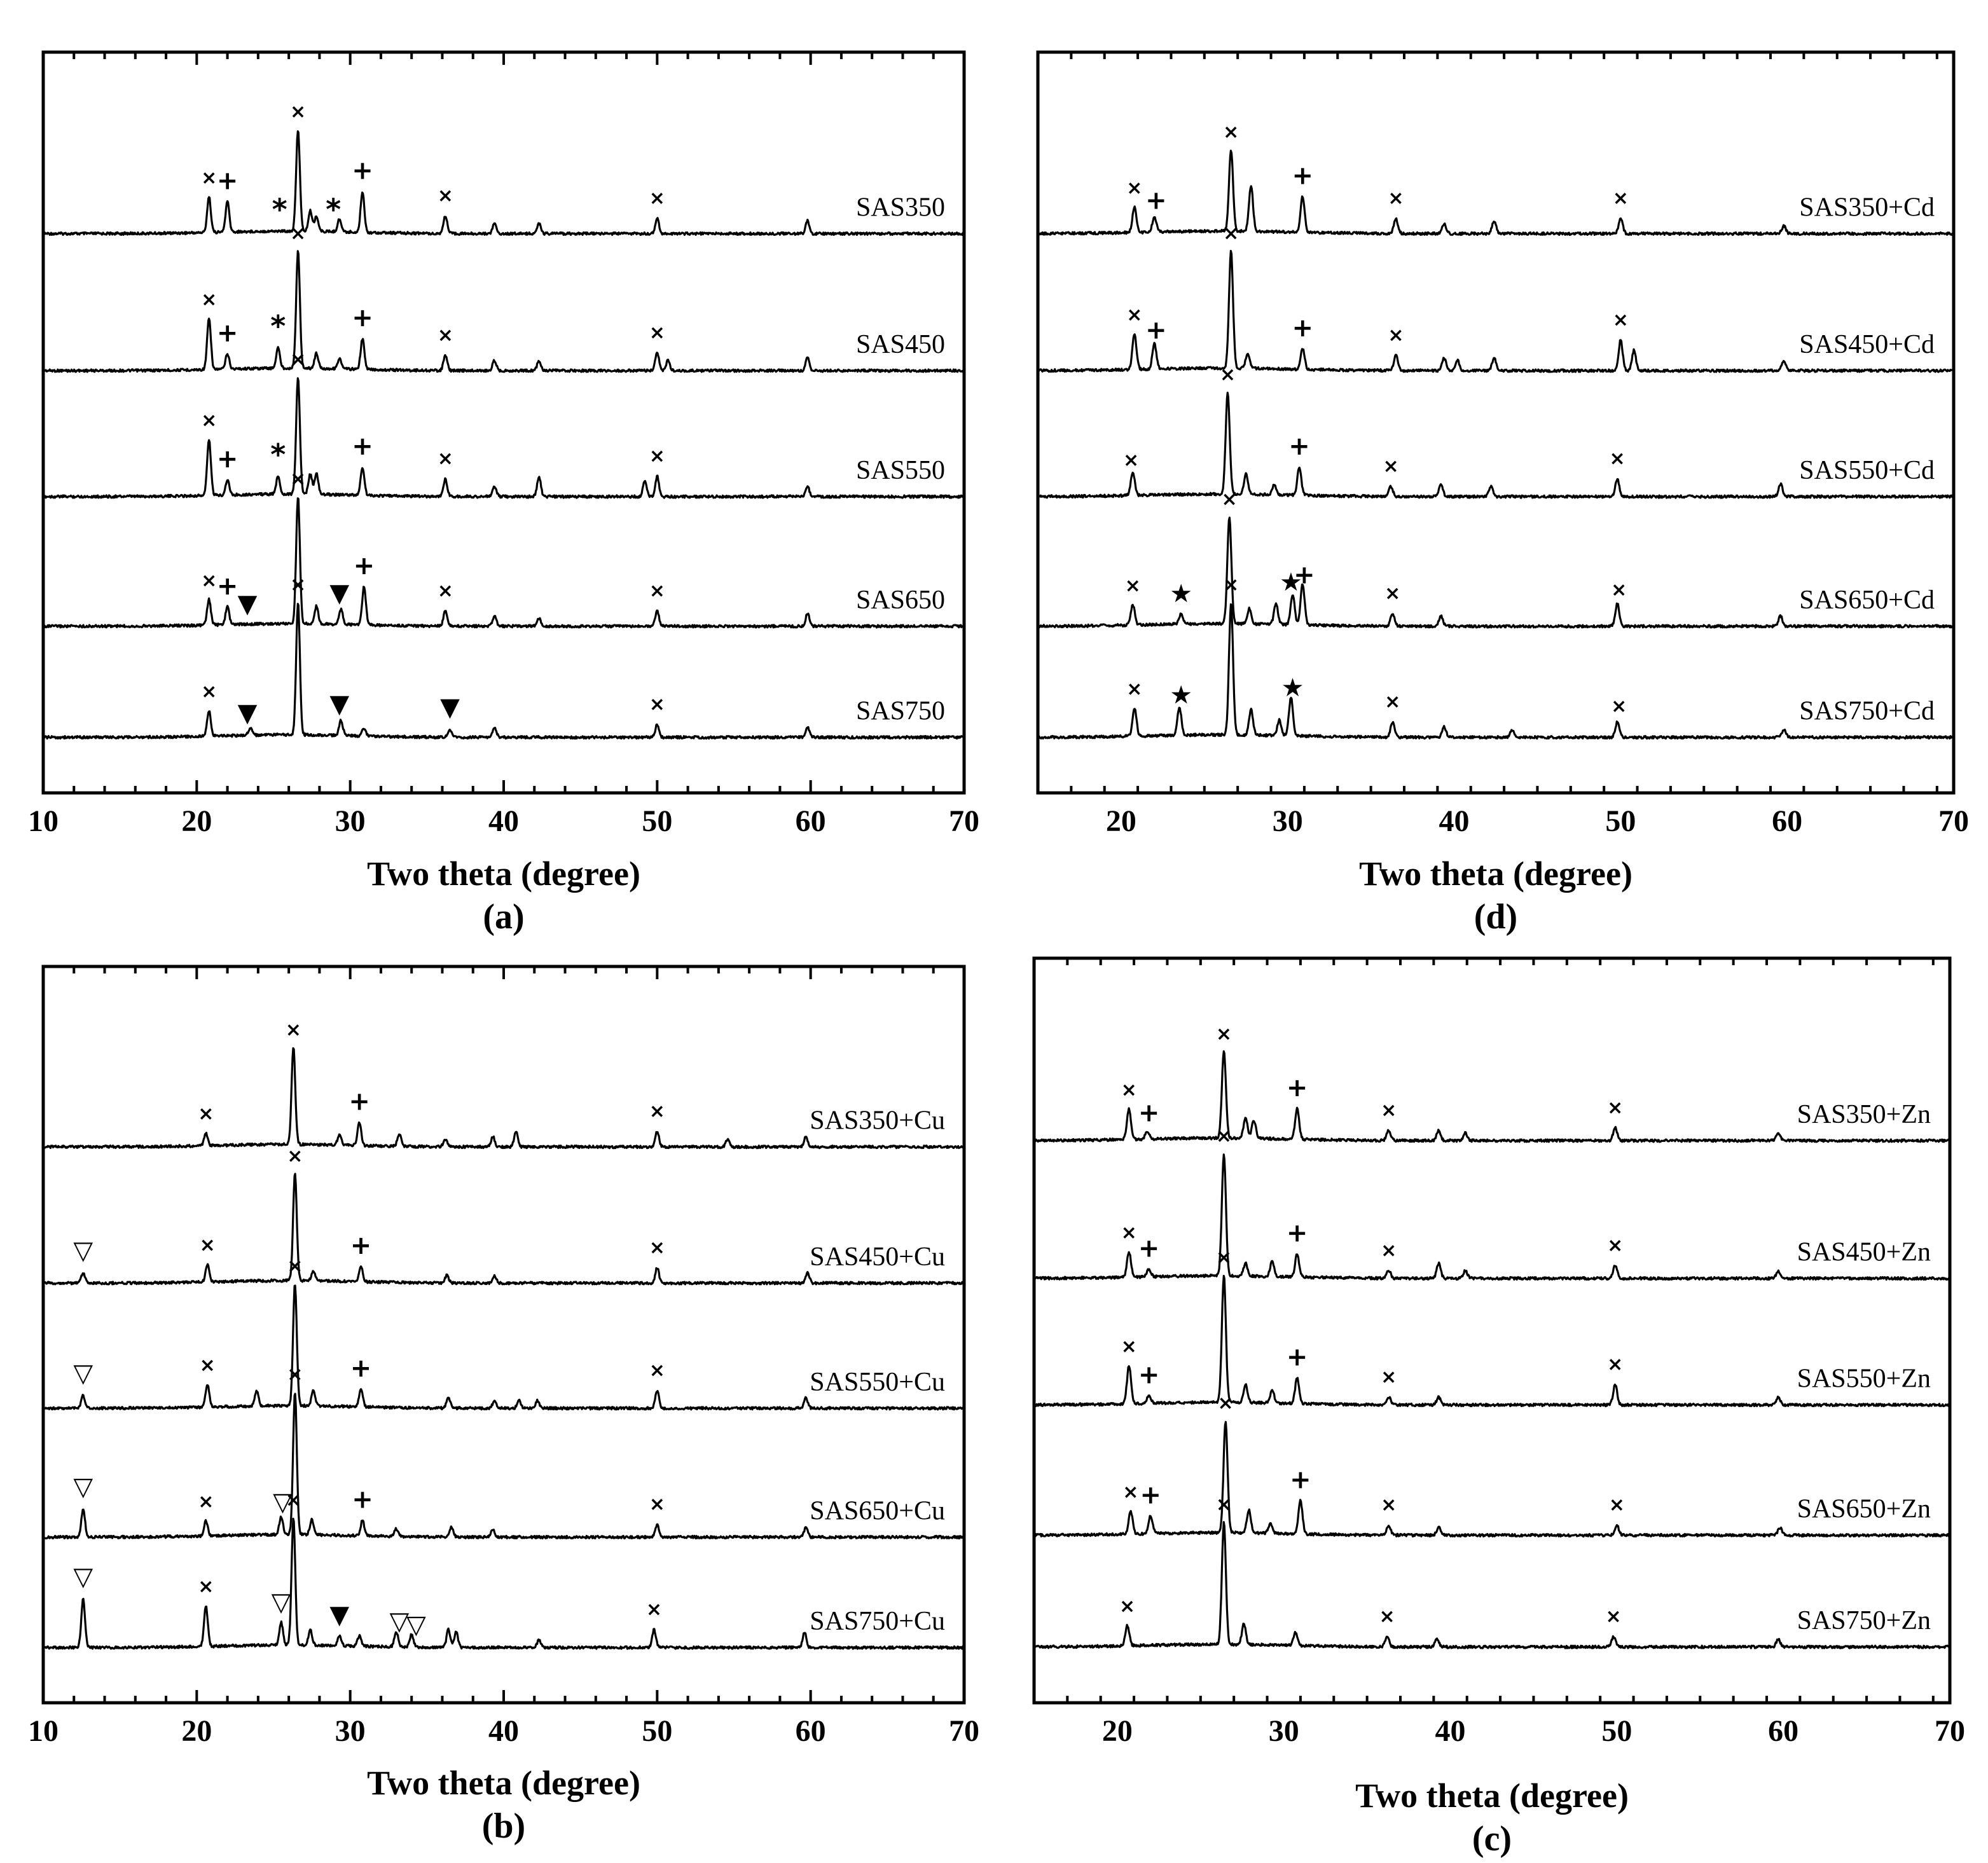 The image size is (1988, 1863). I want to click on series-SAS450+Cu: SAS450+Cu ▽ × × + ×, so click(503, 1215).